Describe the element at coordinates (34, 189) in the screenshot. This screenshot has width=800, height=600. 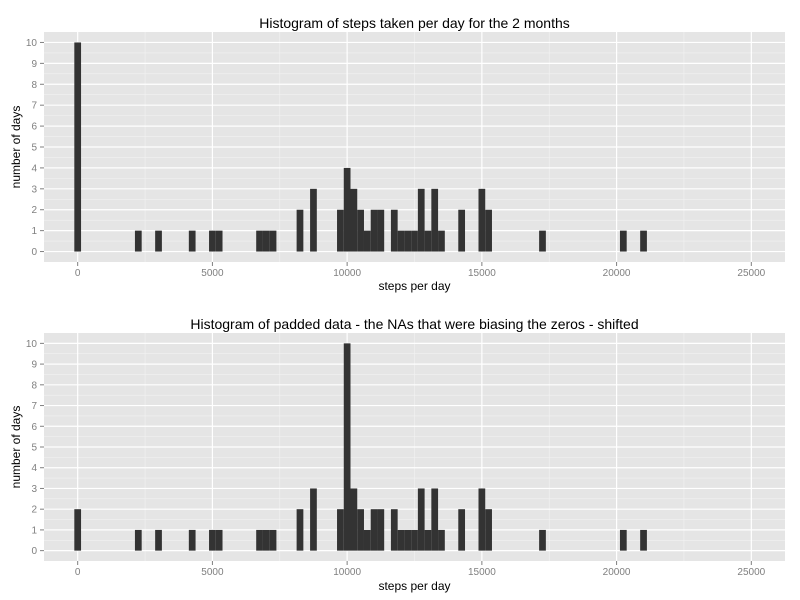
I see `y-tick-label: 3` at that location.